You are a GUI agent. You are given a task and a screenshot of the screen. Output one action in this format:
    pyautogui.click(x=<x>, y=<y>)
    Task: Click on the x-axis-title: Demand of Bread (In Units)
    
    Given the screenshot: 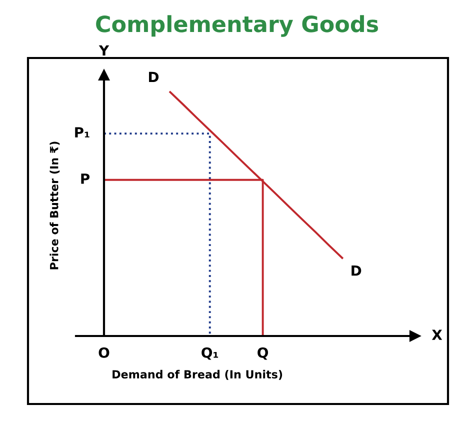 What is the action you would take?
    pyautogui.click(x=197, y=375)
    